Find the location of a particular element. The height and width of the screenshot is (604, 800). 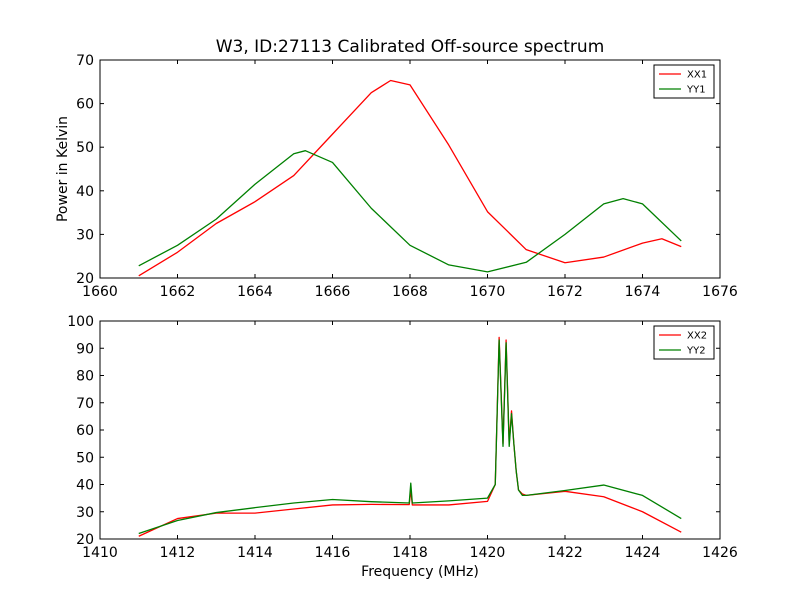

y-tick-label: 100 is located at coordinates (80, 322).